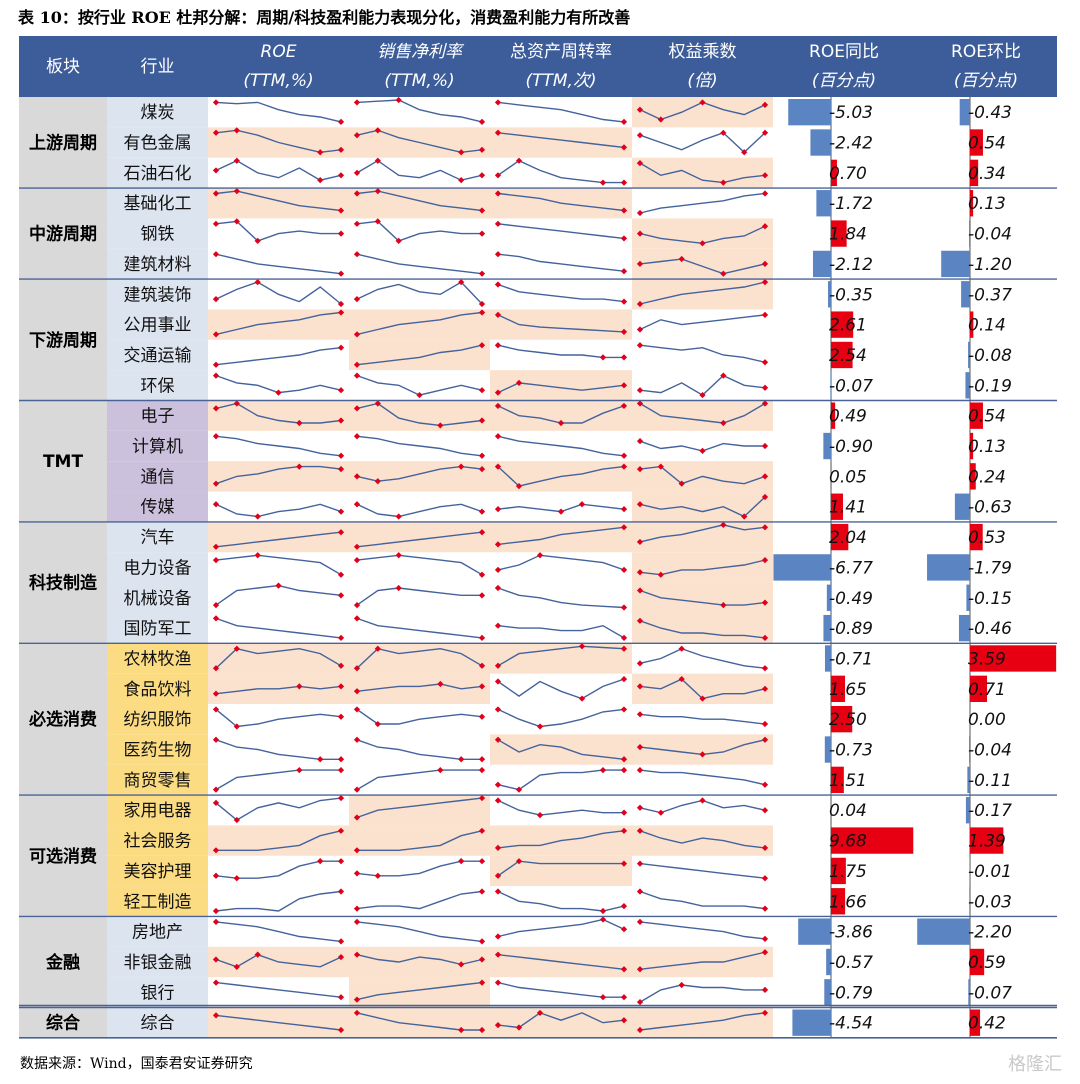  What do you see at coordinates (157, 447) in the screenshot?
I see `industry-label: 计算机` at bounding box center [157, 447].